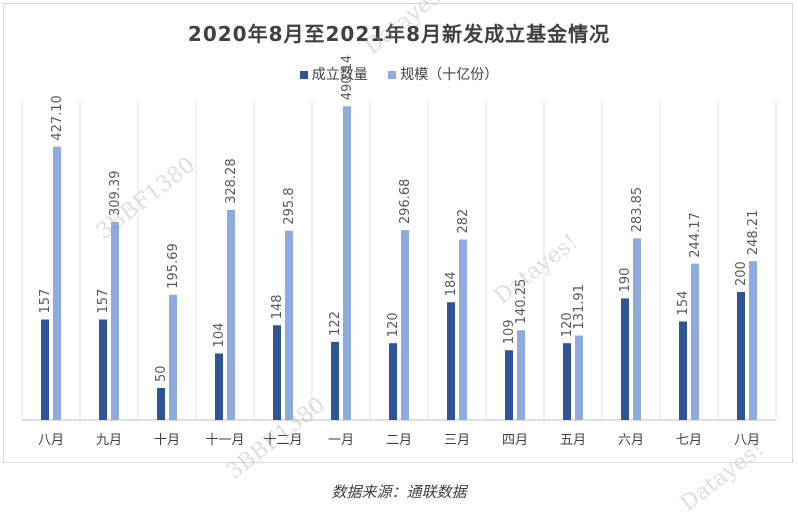 The width and height of the screenshot is (798, 517). Describe the element at coordinates (303, 75) in the screenshot. I see `legend-swatch-count` at that location.